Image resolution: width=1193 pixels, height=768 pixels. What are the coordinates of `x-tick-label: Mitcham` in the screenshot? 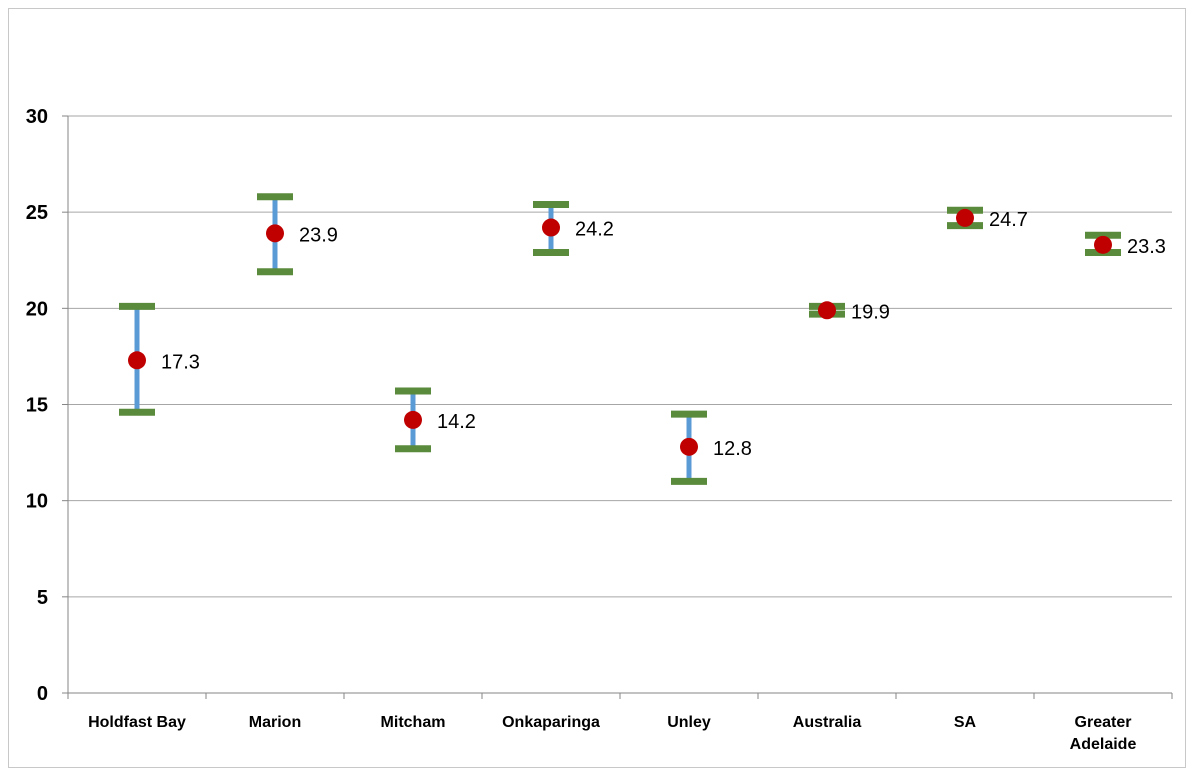 It's located at (413, 722).